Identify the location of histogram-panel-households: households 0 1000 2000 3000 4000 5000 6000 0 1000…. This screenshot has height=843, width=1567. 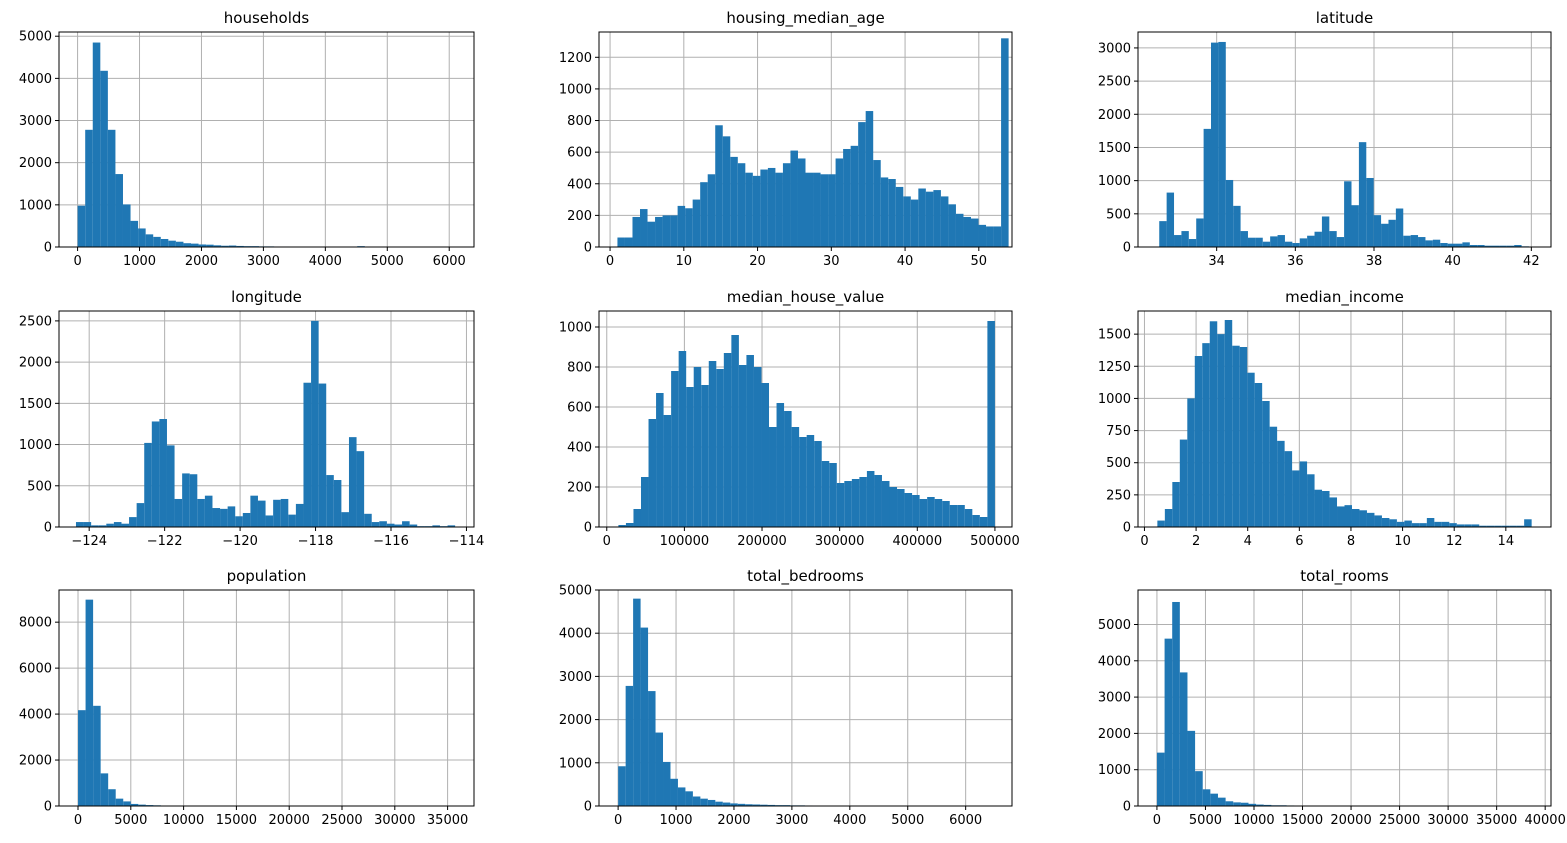
(247, 139).